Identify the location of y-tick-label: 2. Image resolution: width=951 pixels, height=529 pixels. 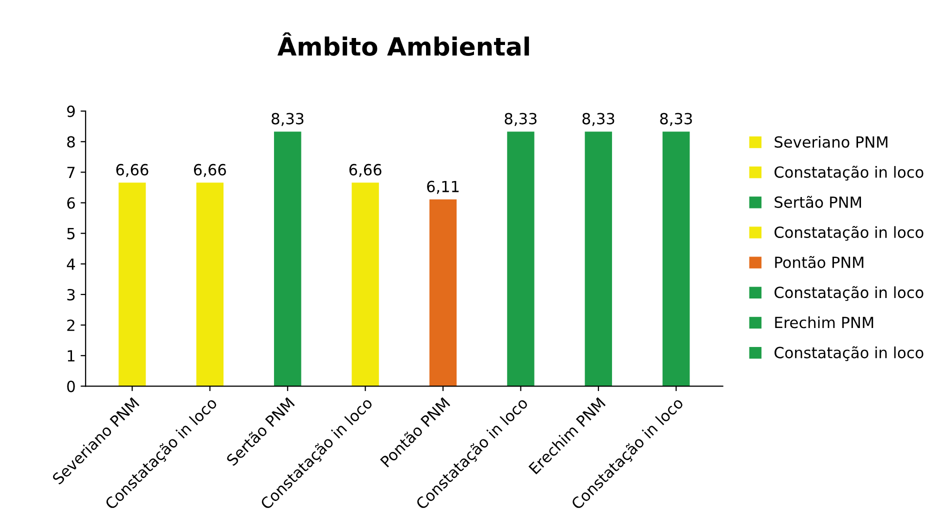
(70, 325).